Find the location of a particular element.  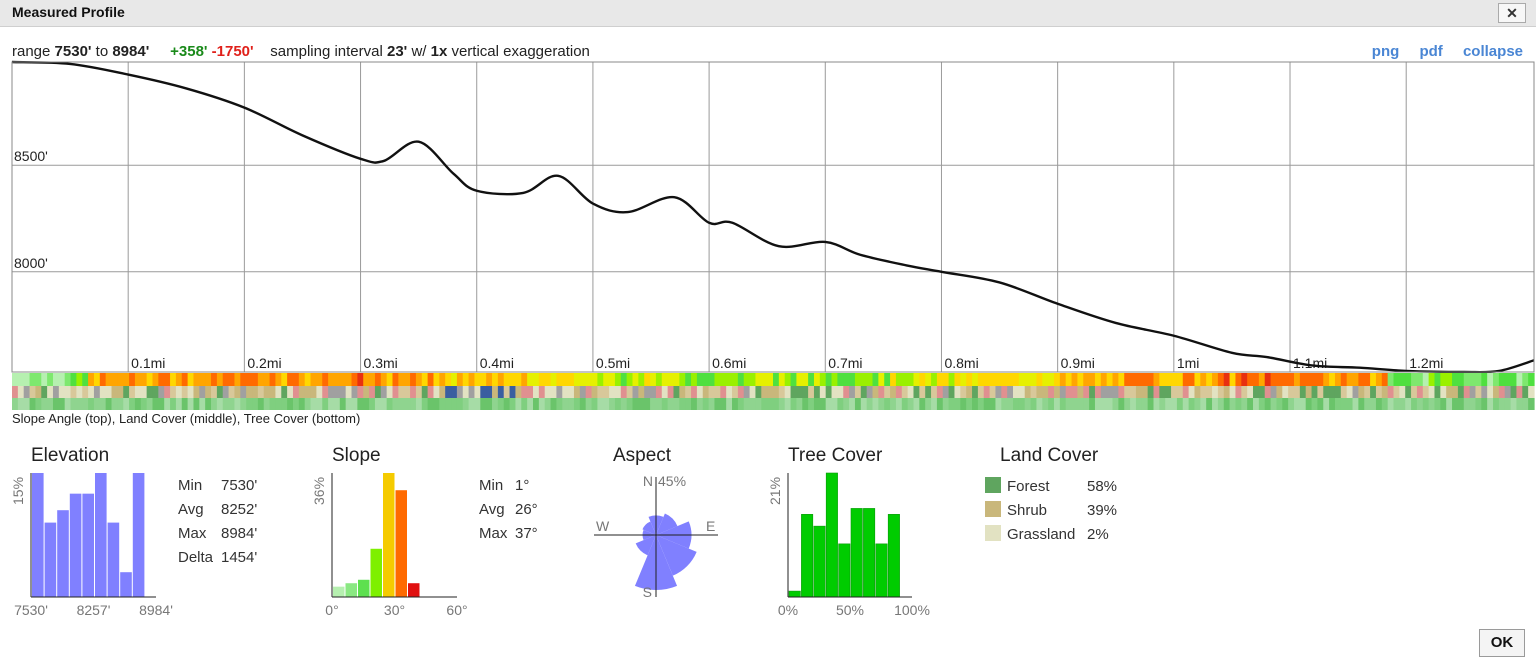

sampling-label: sampling interval is located at coordinates (326, 51).